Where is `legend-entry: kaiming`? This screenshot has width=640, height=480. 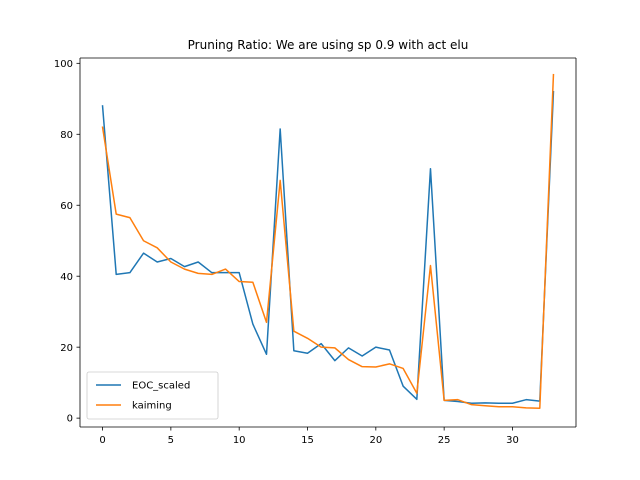
legend-entry: kaiming is located at coordinates (152, 406).